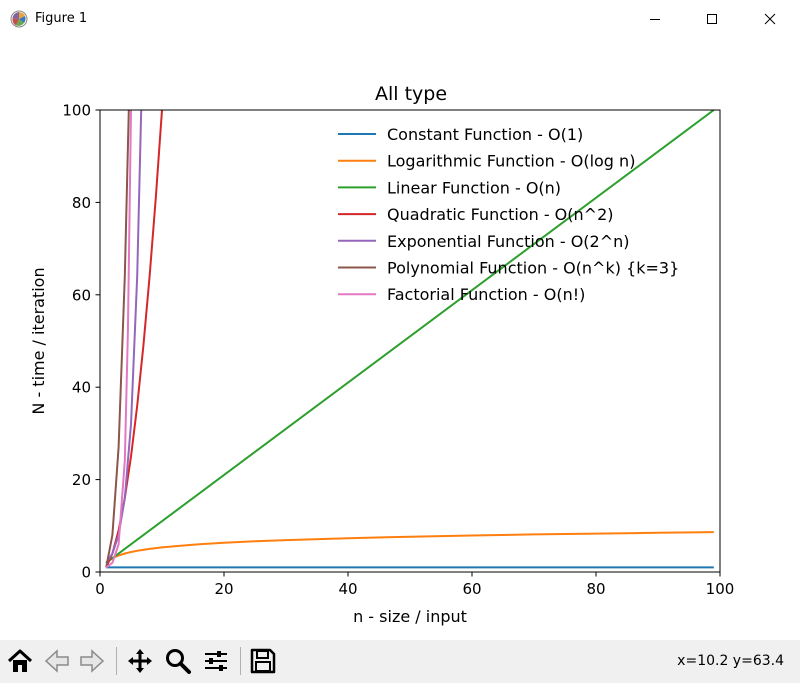  I want to click on x-axis-ticks: 0 20 40 60 80 100, so click(414, 585).